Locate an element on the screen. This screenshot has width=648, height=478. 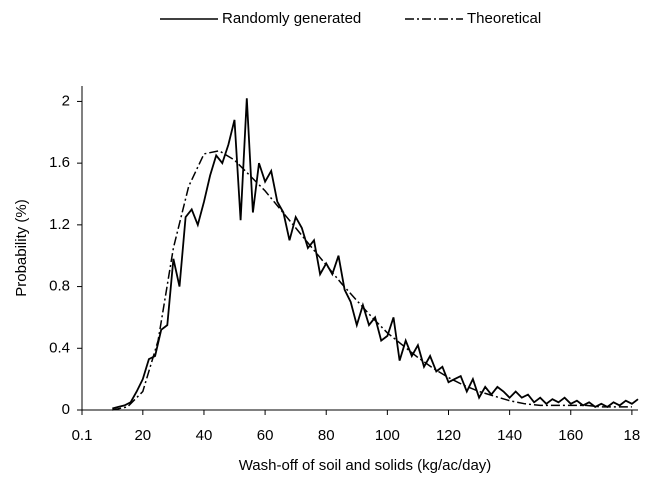
y-tick-label: 0.4 is located at coordinates (59, 347).